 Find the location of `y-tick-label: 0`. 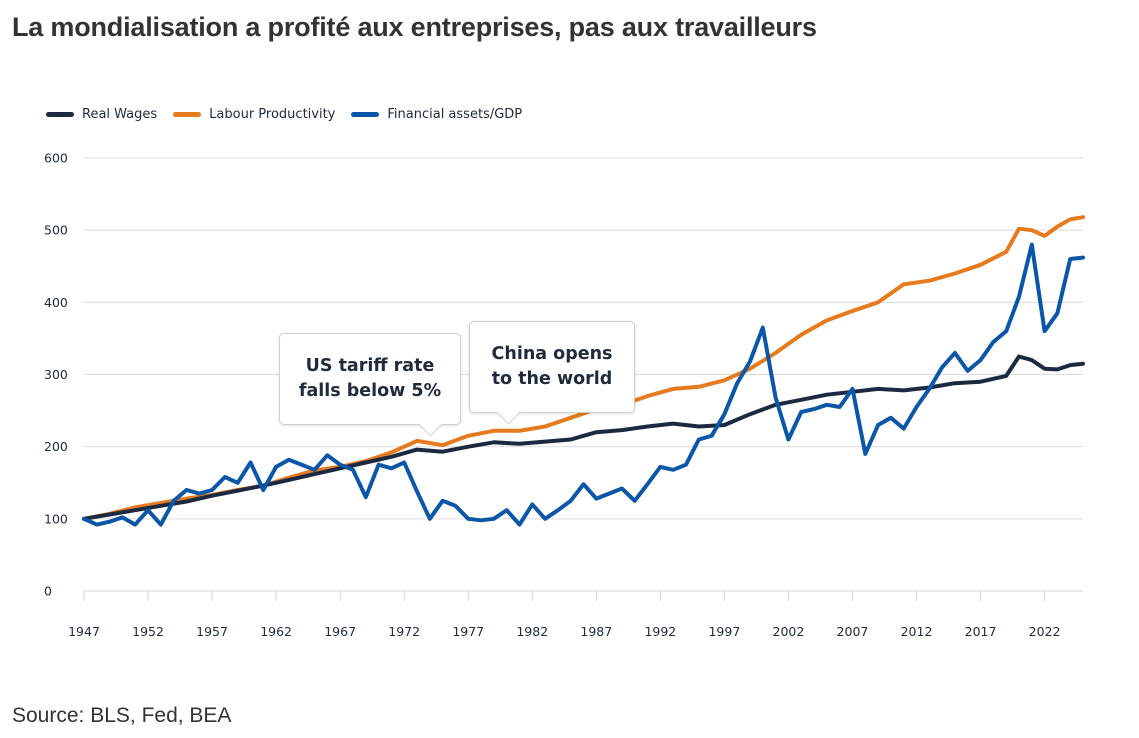

y-tick-label: 0 is located at coordinates (48, 591).